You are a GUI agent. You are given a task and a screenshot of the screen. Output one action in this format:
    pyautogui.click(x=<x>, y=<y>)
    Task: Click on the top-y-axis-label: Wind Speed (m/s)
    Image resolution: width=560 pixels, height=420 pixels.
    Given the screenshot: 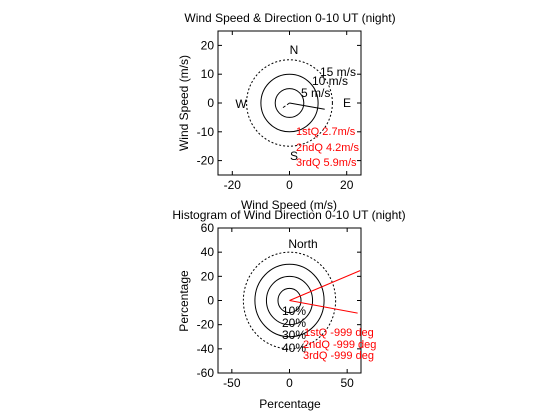 What is the action you would take?
    pyautogui.click(x=184, y=103)
    